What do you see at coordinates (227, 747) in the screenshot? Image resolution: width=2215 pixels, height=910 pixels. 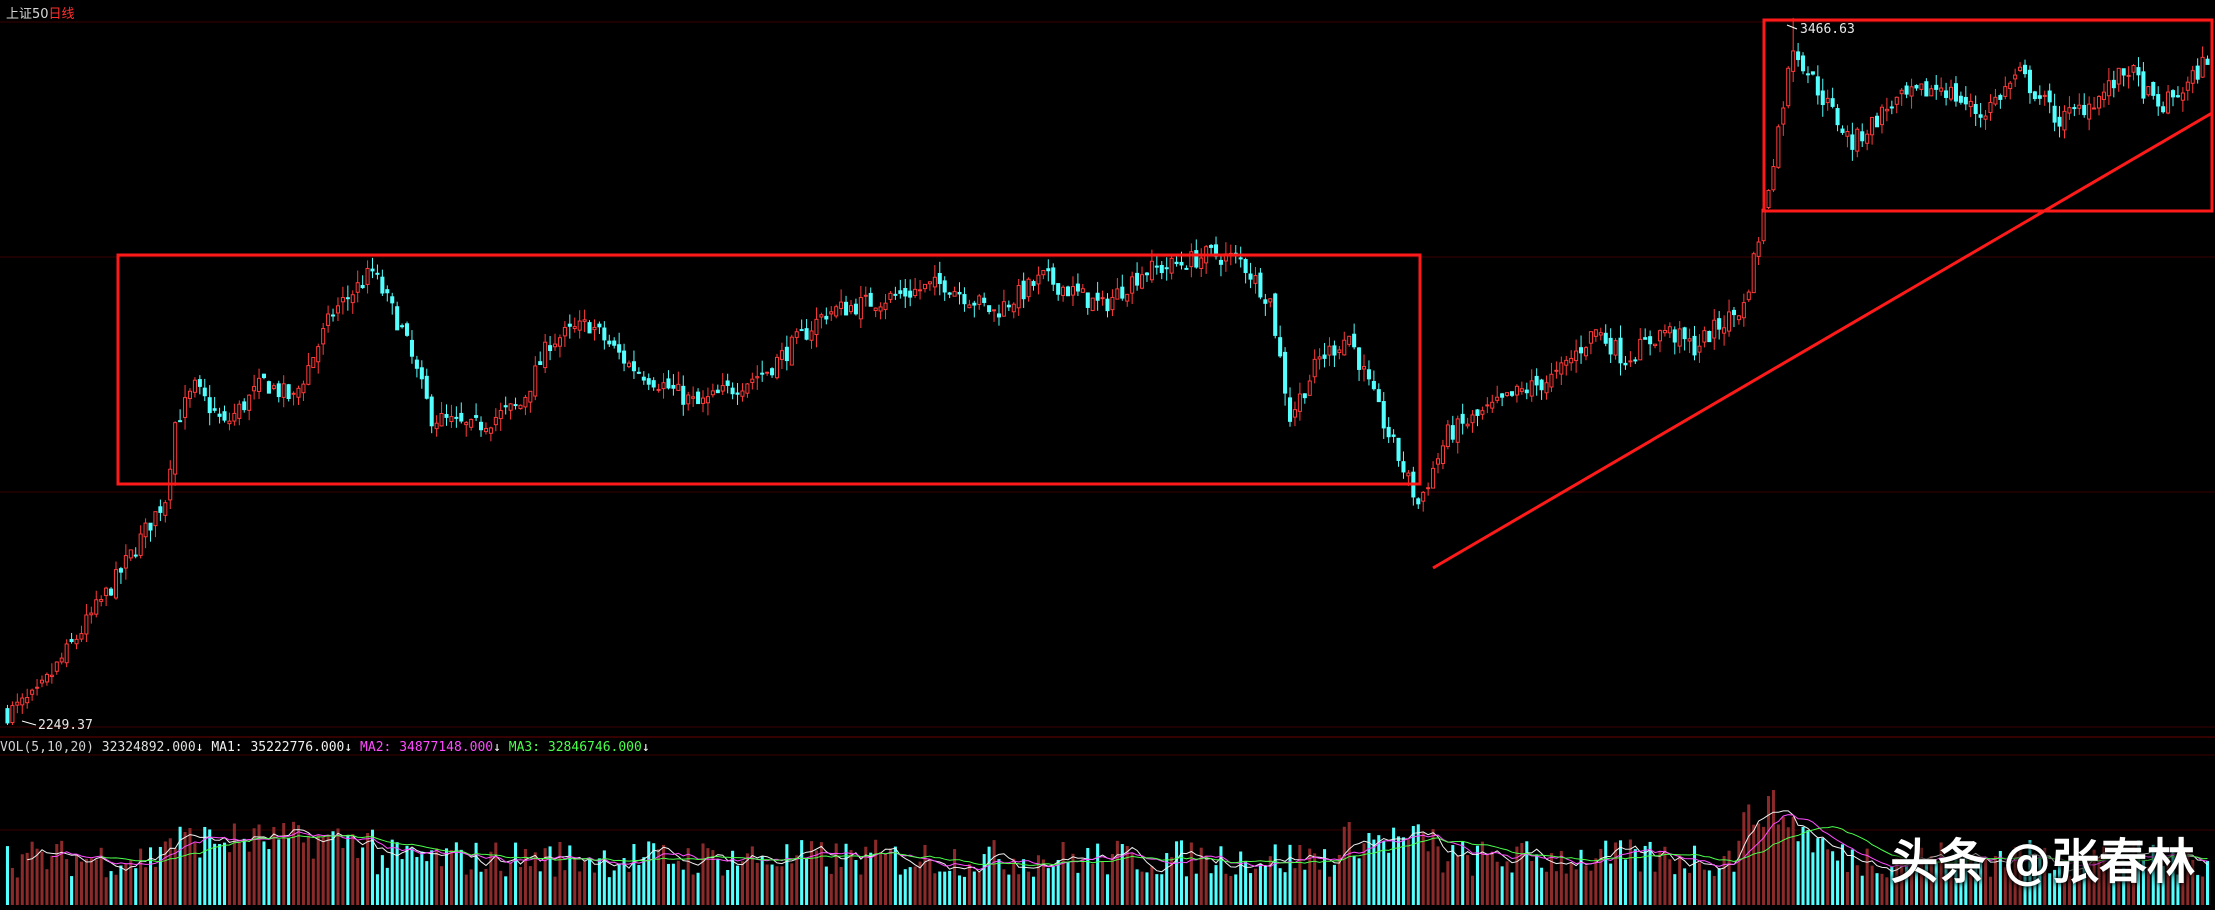 I see `ma1-label: MA1:` at bounding box center [227, 747].